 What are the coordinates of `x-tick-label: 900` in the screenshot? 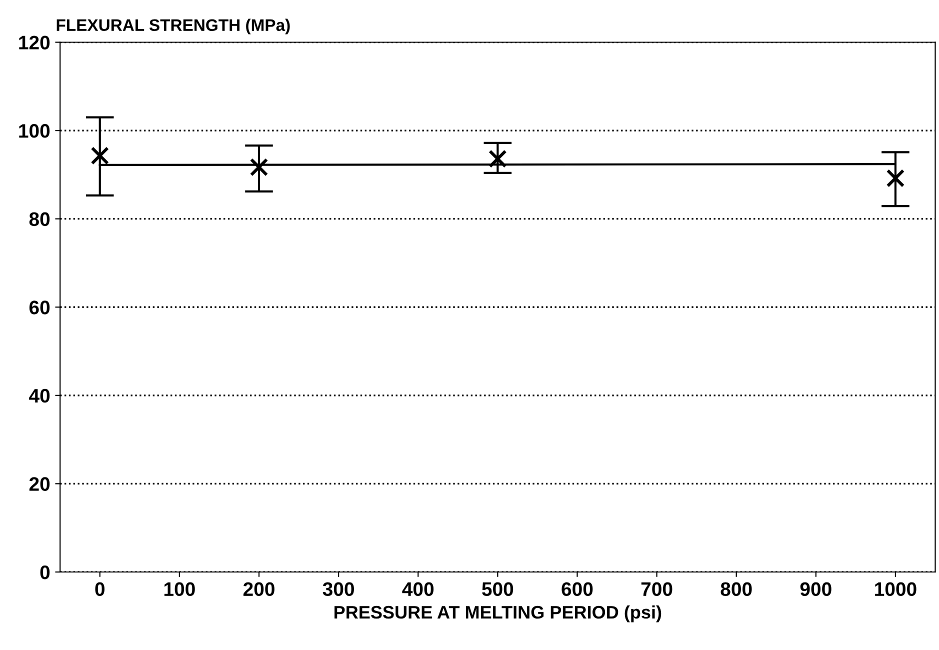 It's located at (816, 589).